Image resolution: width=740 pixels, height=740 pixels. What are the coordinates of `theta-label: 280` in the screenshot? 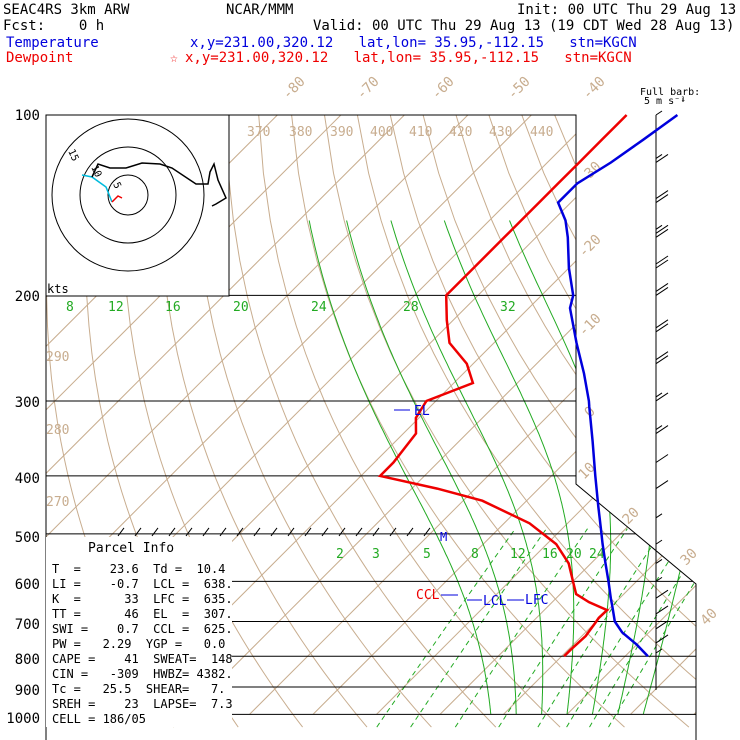 It's located at (57, 430).